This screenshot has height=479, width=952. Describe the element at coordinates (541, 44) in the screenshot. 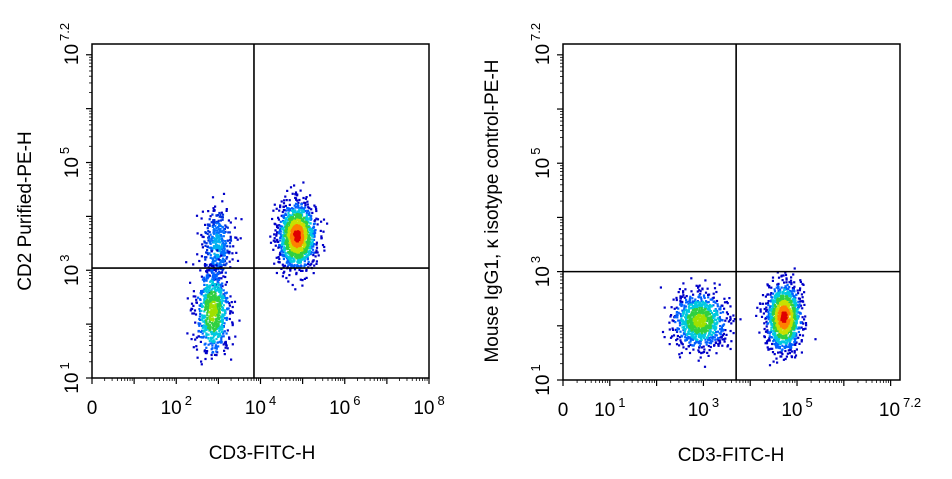

I see `y-tick-label: 107.2` at that location.